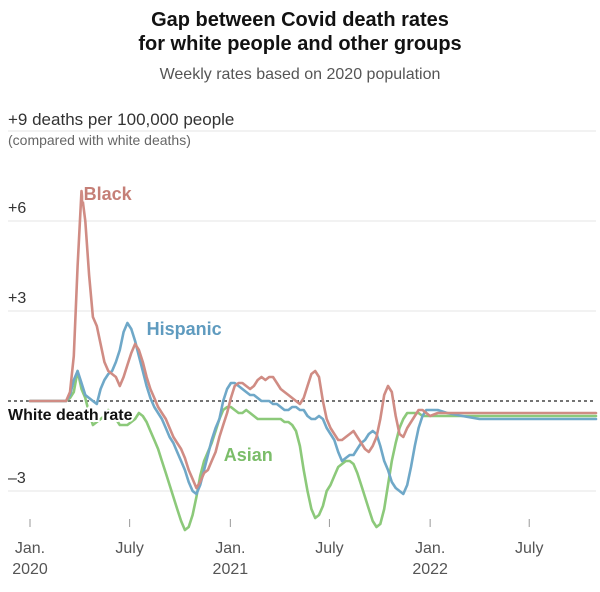 The height and width of the screenshot is (592, 600). I want to click on y-tick-label: +3, so click(17, 298).